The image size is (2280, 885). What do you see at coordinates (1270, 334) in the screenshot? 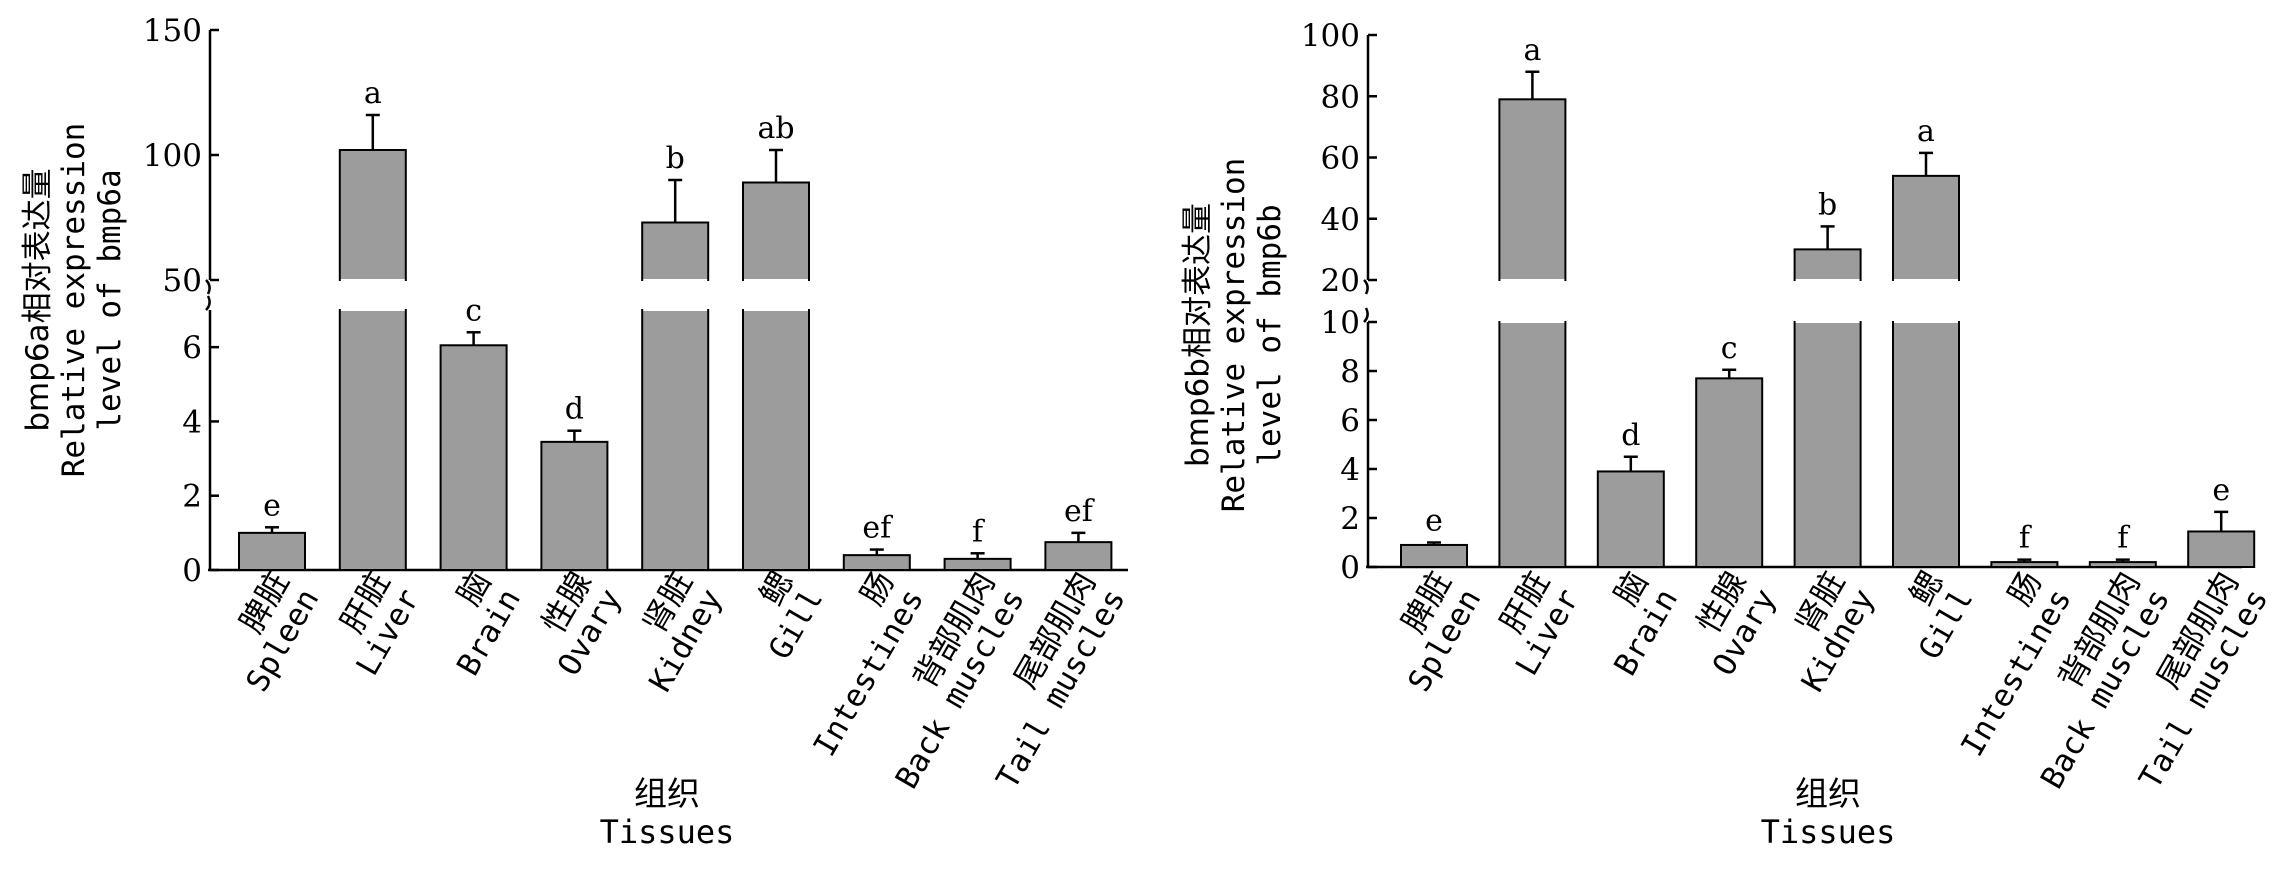
I see `y-label-line-3: level of bmp6b` at bounding box center [1270, 334].